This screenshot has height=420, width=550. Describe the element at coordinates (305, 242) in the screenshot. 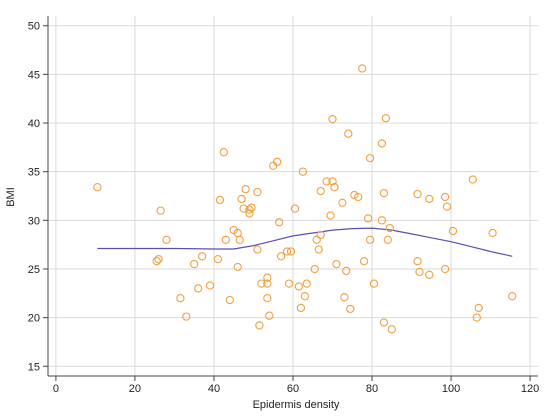

I see `trend-line-layer` at that location.